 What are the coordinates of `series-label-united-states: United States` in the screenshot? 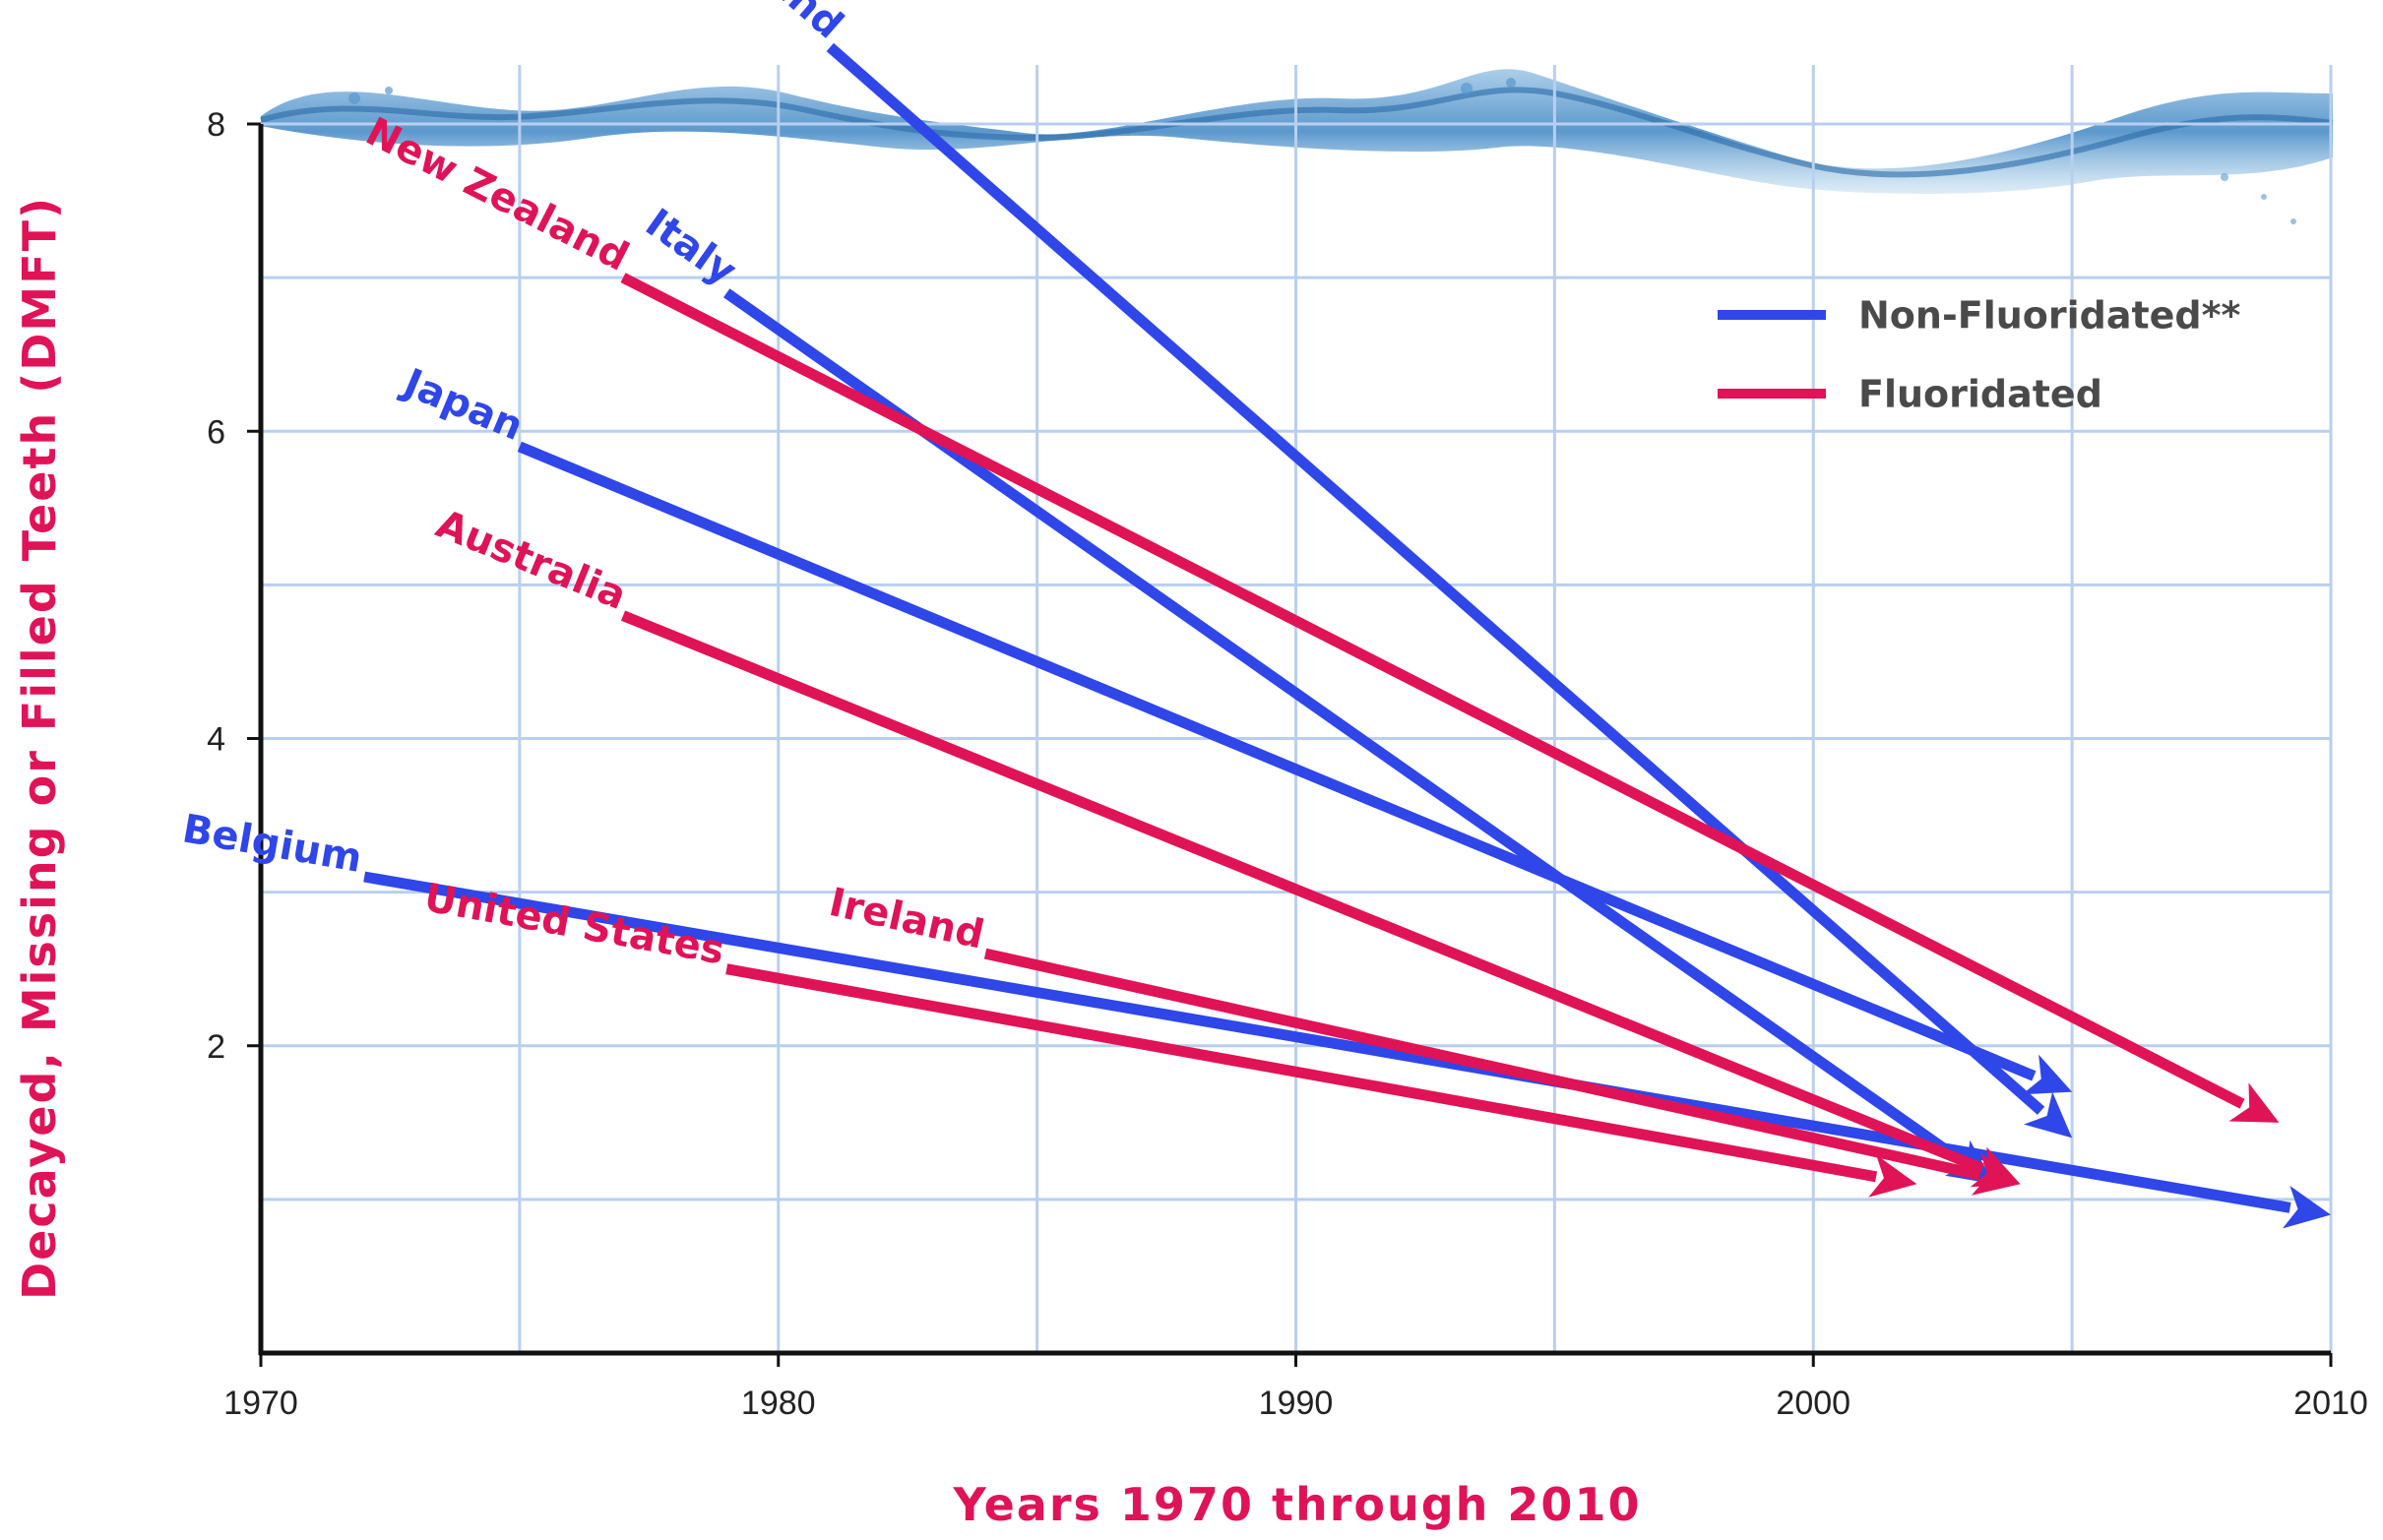 It's located at (574, 924).